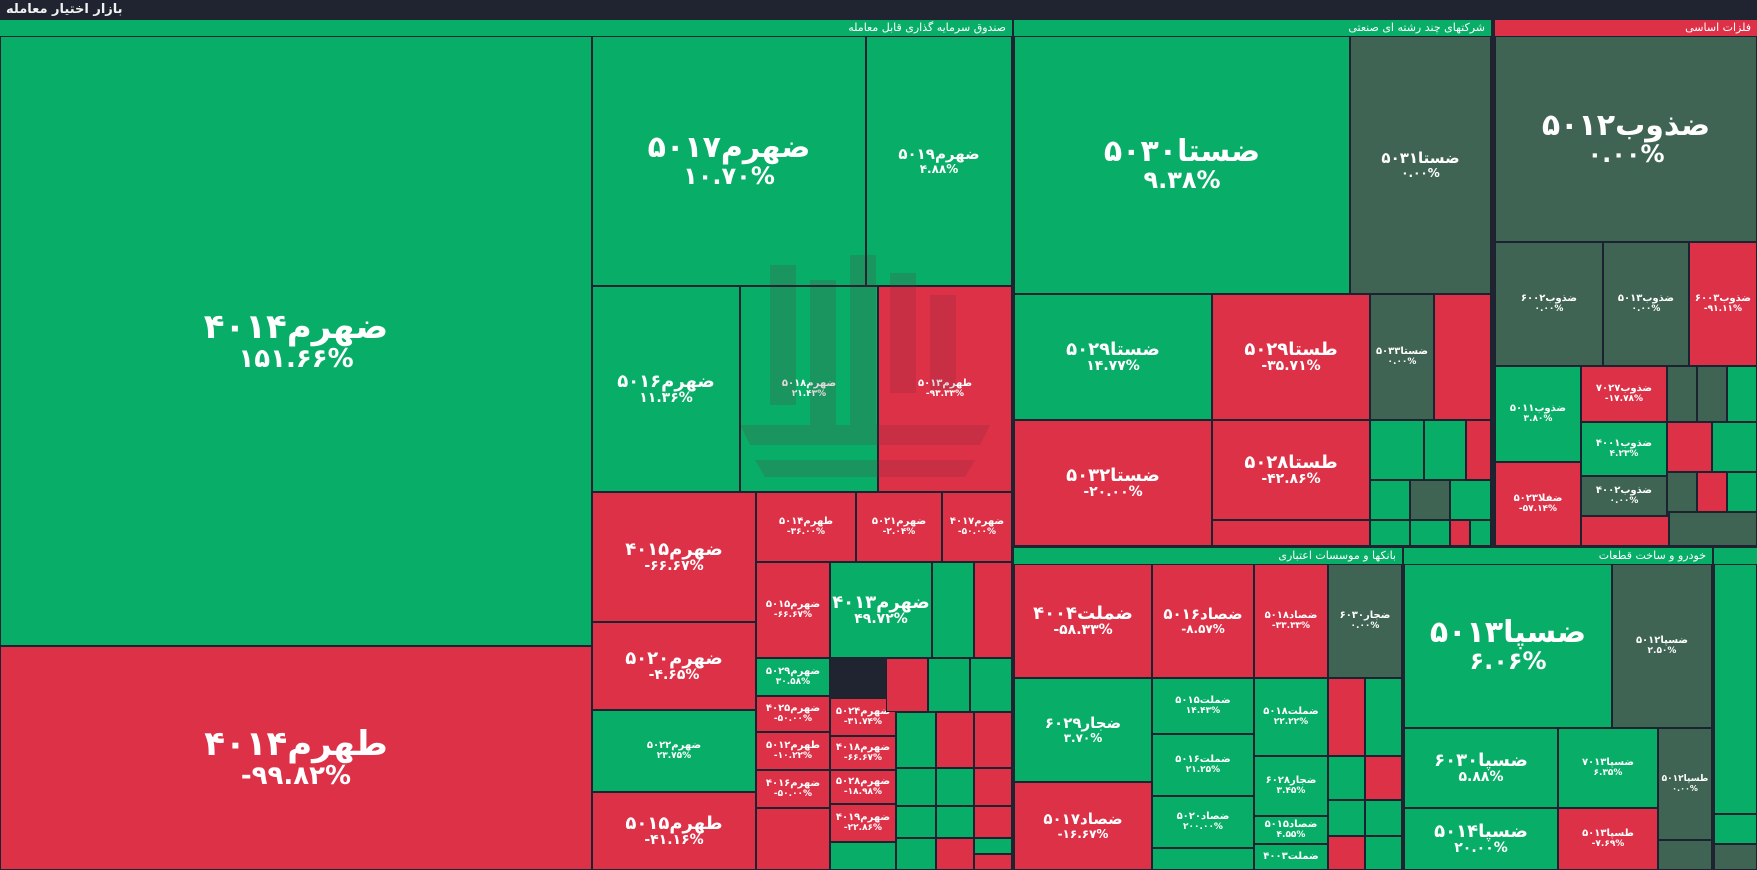  What do you see at coordinates (1113, 483) in the screenshot?
I see `tile-ضستا۵۰۳۲: ضستا۵۰۳۲ -۲۰.۰۰%` at bounding box center [1113, 483].